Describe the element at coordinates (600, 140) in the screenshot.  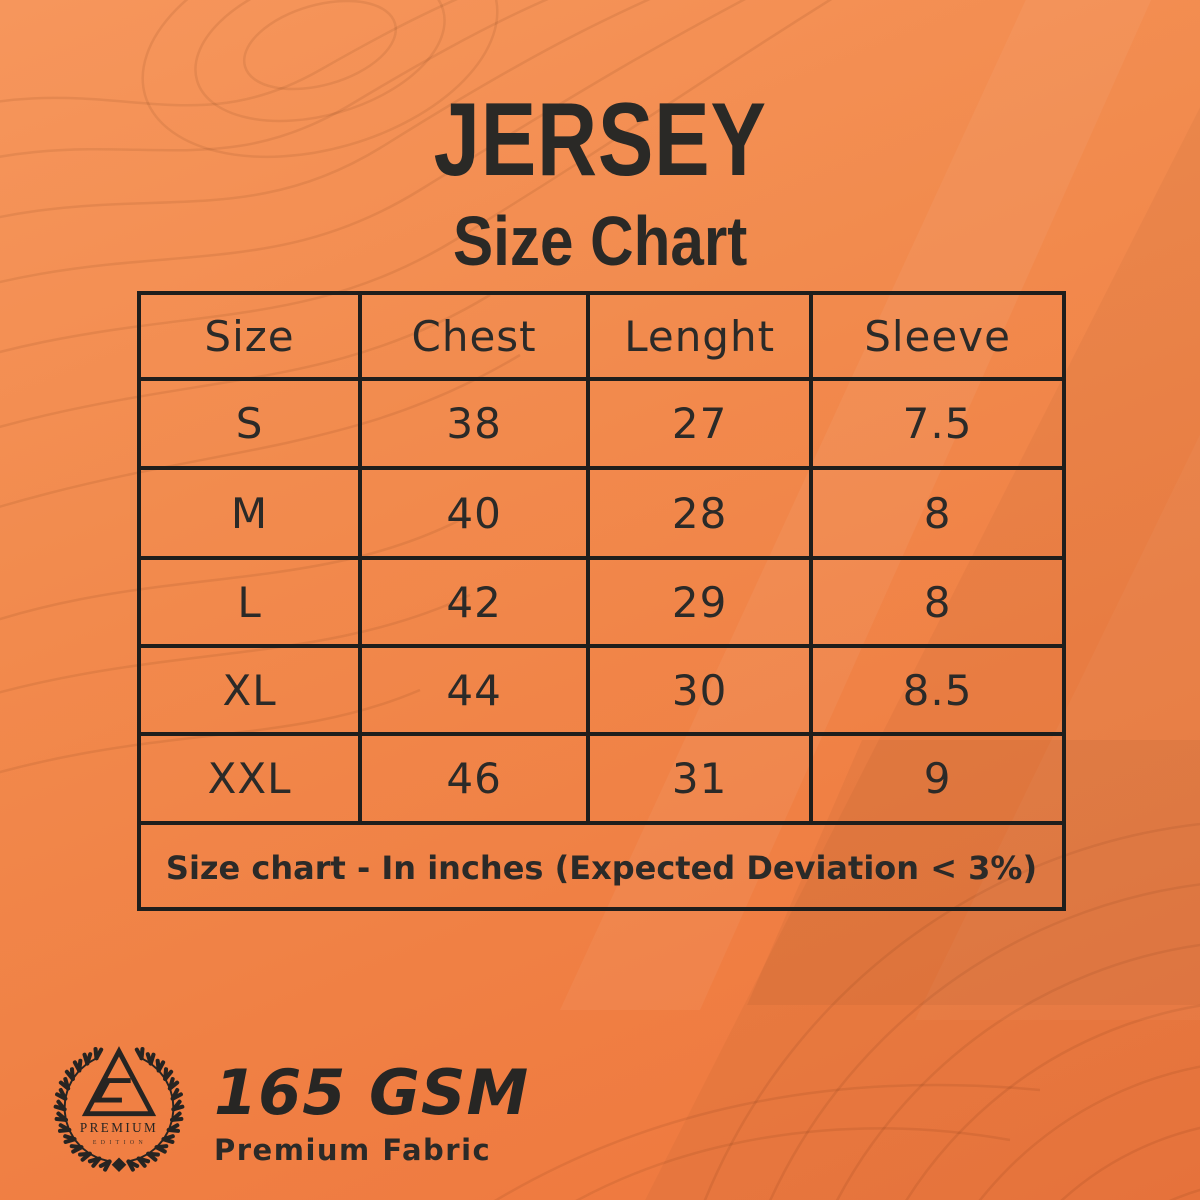
I see `page-title: JERSEY` at that location.